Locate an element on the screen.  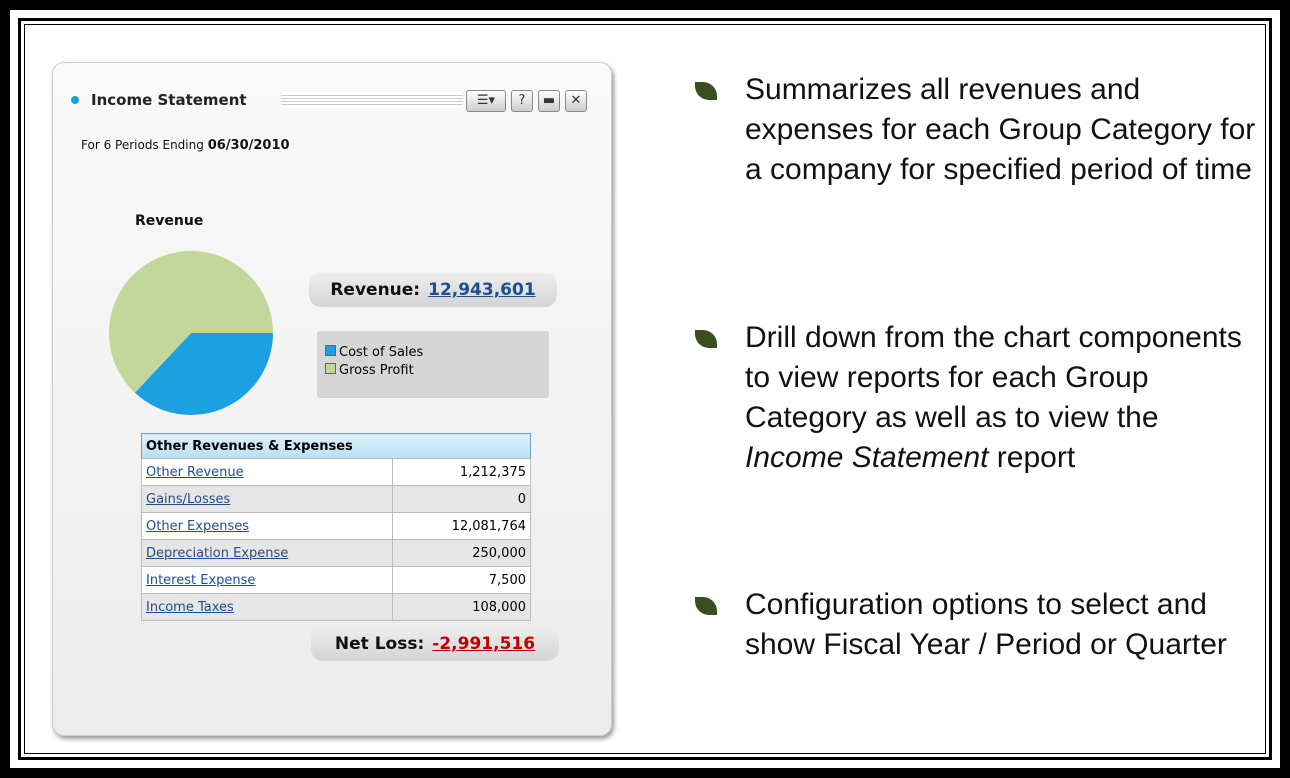
legend-item: Gross Profit is located at coordinates (369, 370).